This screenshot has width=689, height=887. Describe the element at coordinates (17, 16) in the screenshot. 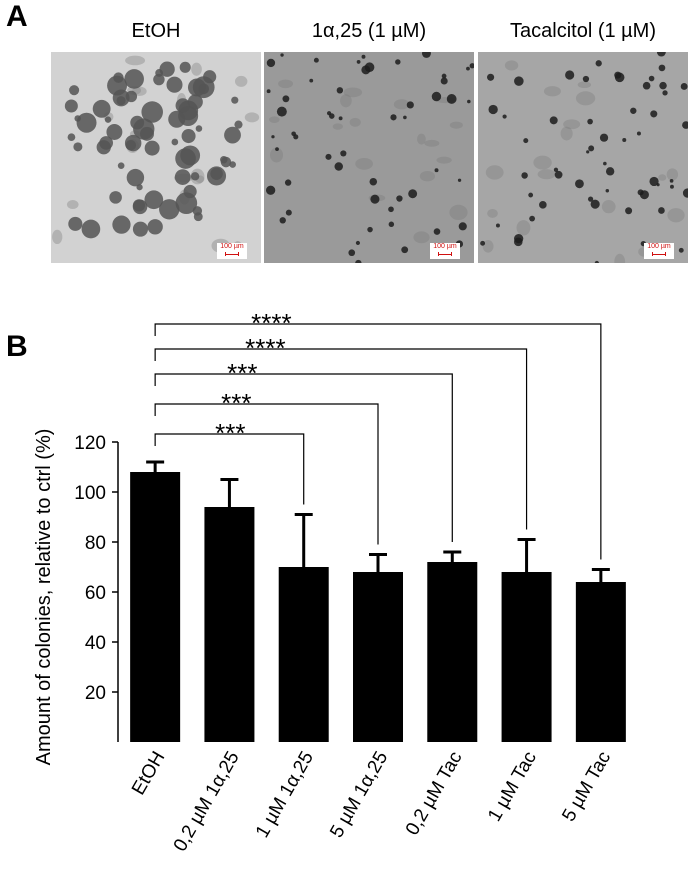

I see `panel-a-label: A` at that location.